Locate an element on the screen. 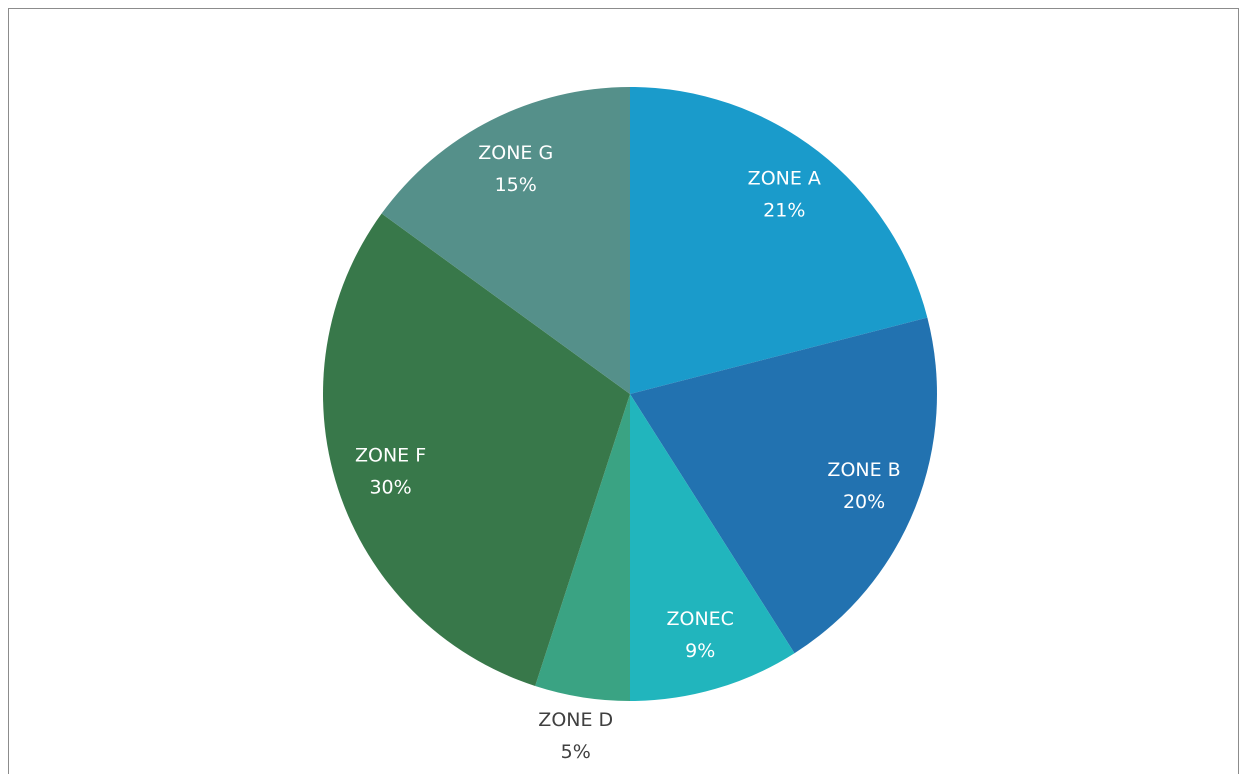  slice-label: ZONE G is located at coordinates (515, 153).